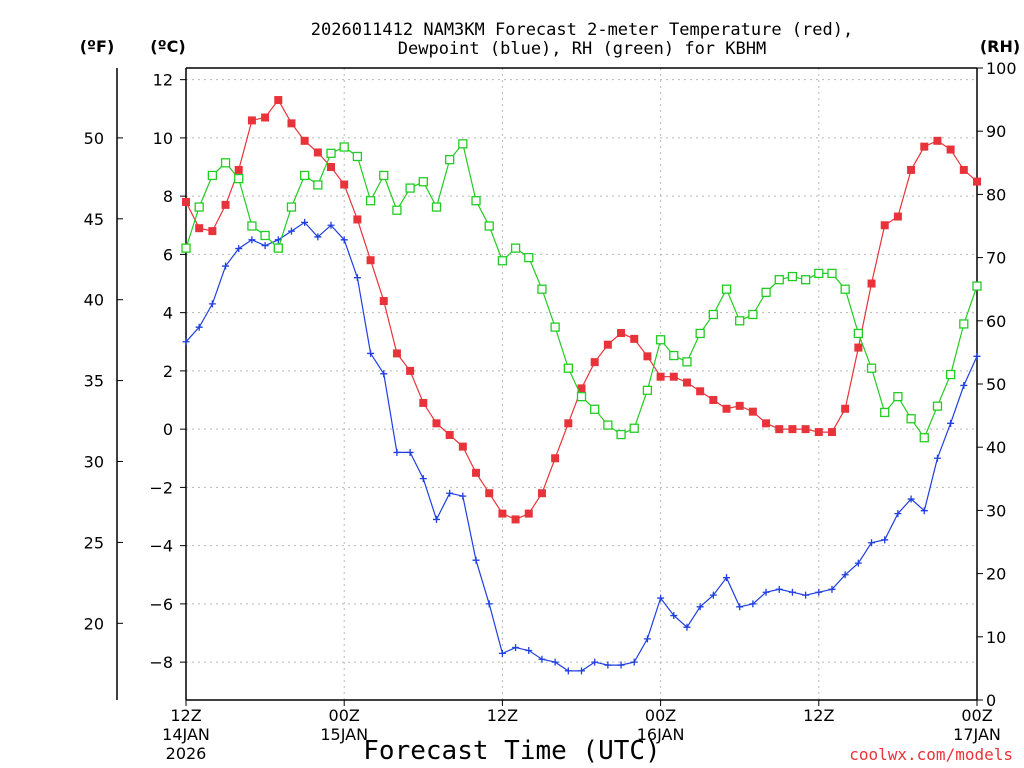 Image resolution: width=1024 pixels, height=768 pixels. Describe the element at coordinates (996, 131) in the screenshot. I see `rh-tick-label: 90` at that location.